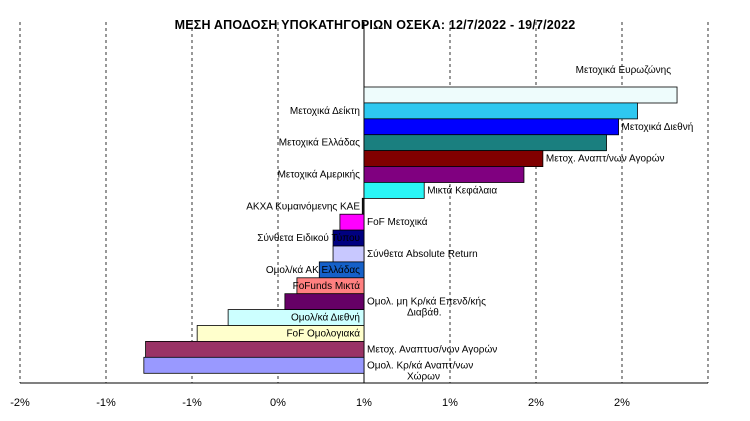 The image size is (750, 421). Describe the element at coordinates (319, 175) in the screenshot. I see `category-label: Μετοχικά Αμερικής` at that location.